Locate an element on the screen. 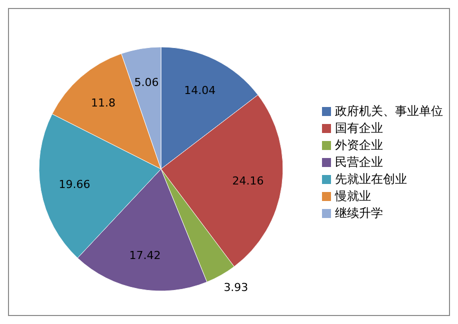 Image resolution: width=458 pixels, height=324 pixels. data-label: 24.16 is located at coordinates (248, 181).